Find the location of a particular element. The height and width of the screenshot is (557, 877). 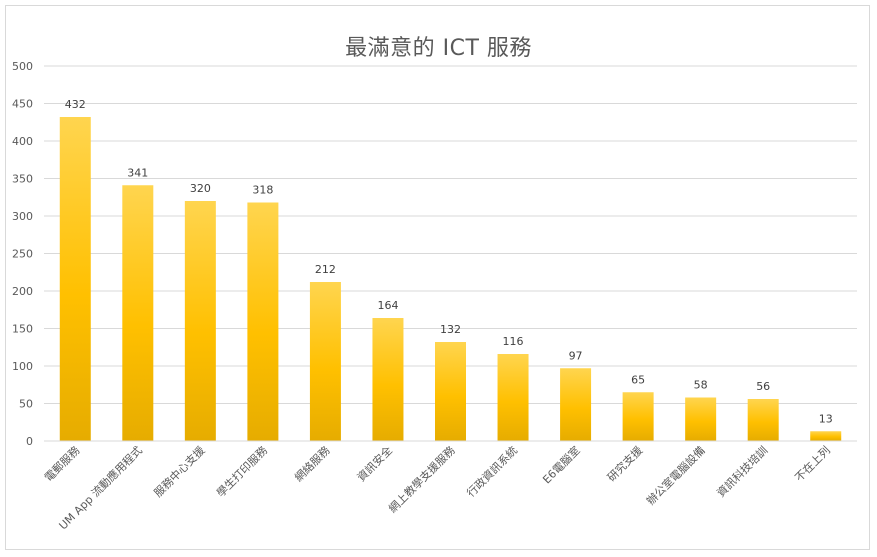

y-tick-label: 300 is located at coordinates (22, 216).